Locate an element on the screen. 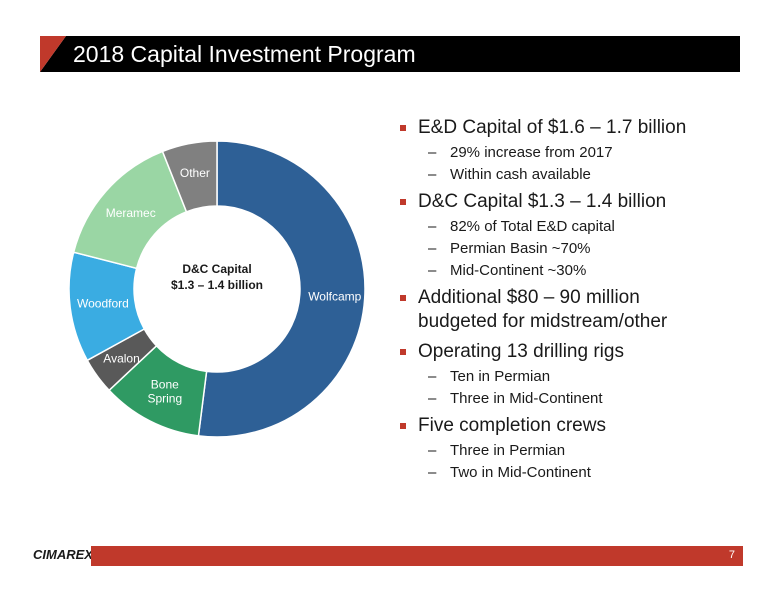 The width and height of the screenshot is (776, 600). sub-bullet-text: Within cash available is located at coordinates (520, 174).